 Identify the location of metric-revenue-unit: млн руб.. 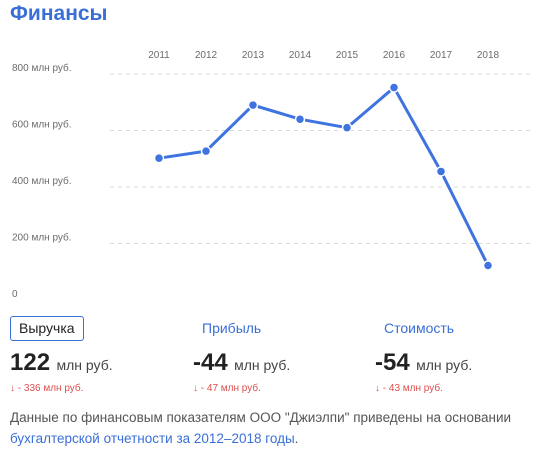
(84, 365).